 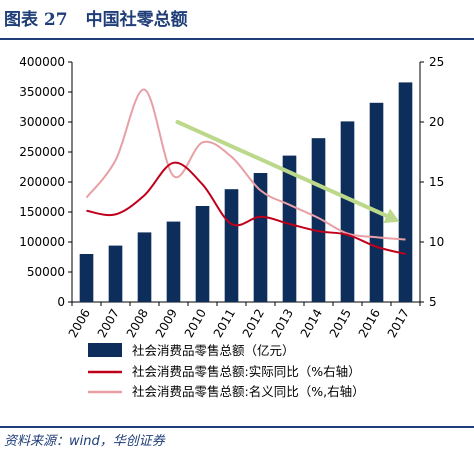 I want to click on title-rule, so click(x=237, y=39).